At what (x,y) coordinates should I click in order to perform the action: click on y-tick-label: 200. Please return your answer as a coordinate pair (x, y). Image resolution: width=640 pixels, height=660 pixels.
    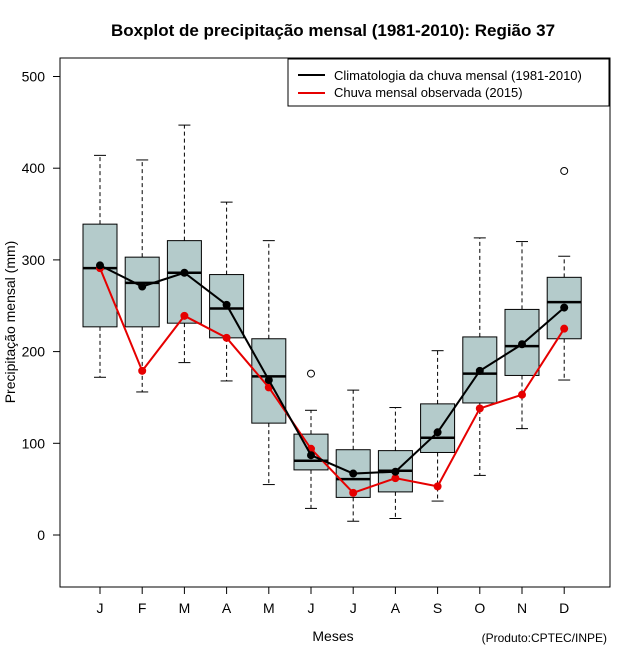
    Looking at the image, I should click on (34, 352).